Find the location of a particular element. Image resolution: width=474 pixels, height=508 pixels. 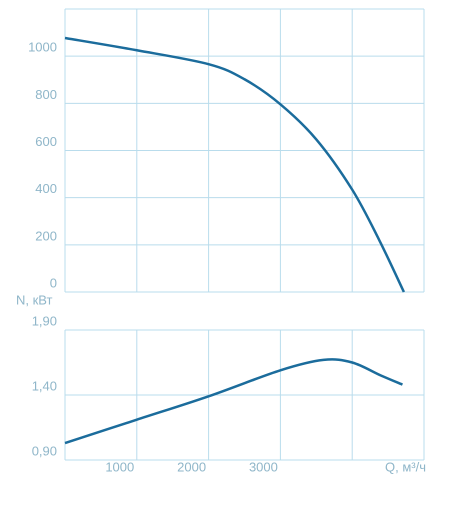

curve is located at coordinates (233, 401).